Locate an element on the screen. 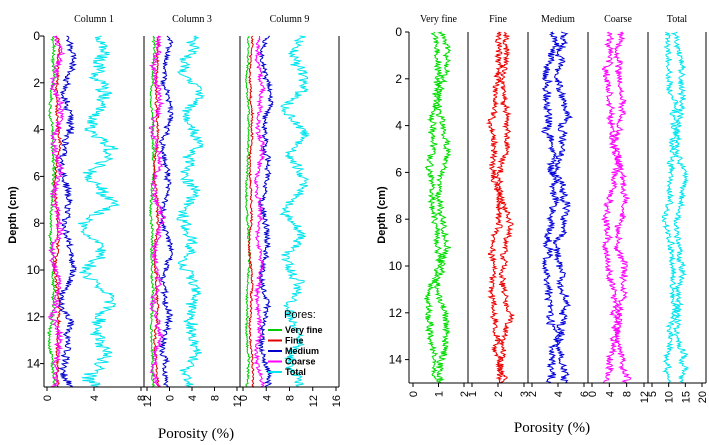 The width and height of the screenshot is (709, 445). left-panel-column-3: Column 3 12 0 4 8 12 is located at coordinates (193, 210).